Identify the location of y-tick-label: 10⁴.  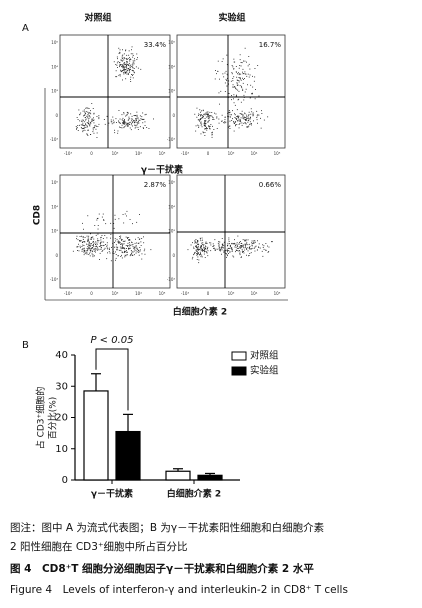
(171, 206).